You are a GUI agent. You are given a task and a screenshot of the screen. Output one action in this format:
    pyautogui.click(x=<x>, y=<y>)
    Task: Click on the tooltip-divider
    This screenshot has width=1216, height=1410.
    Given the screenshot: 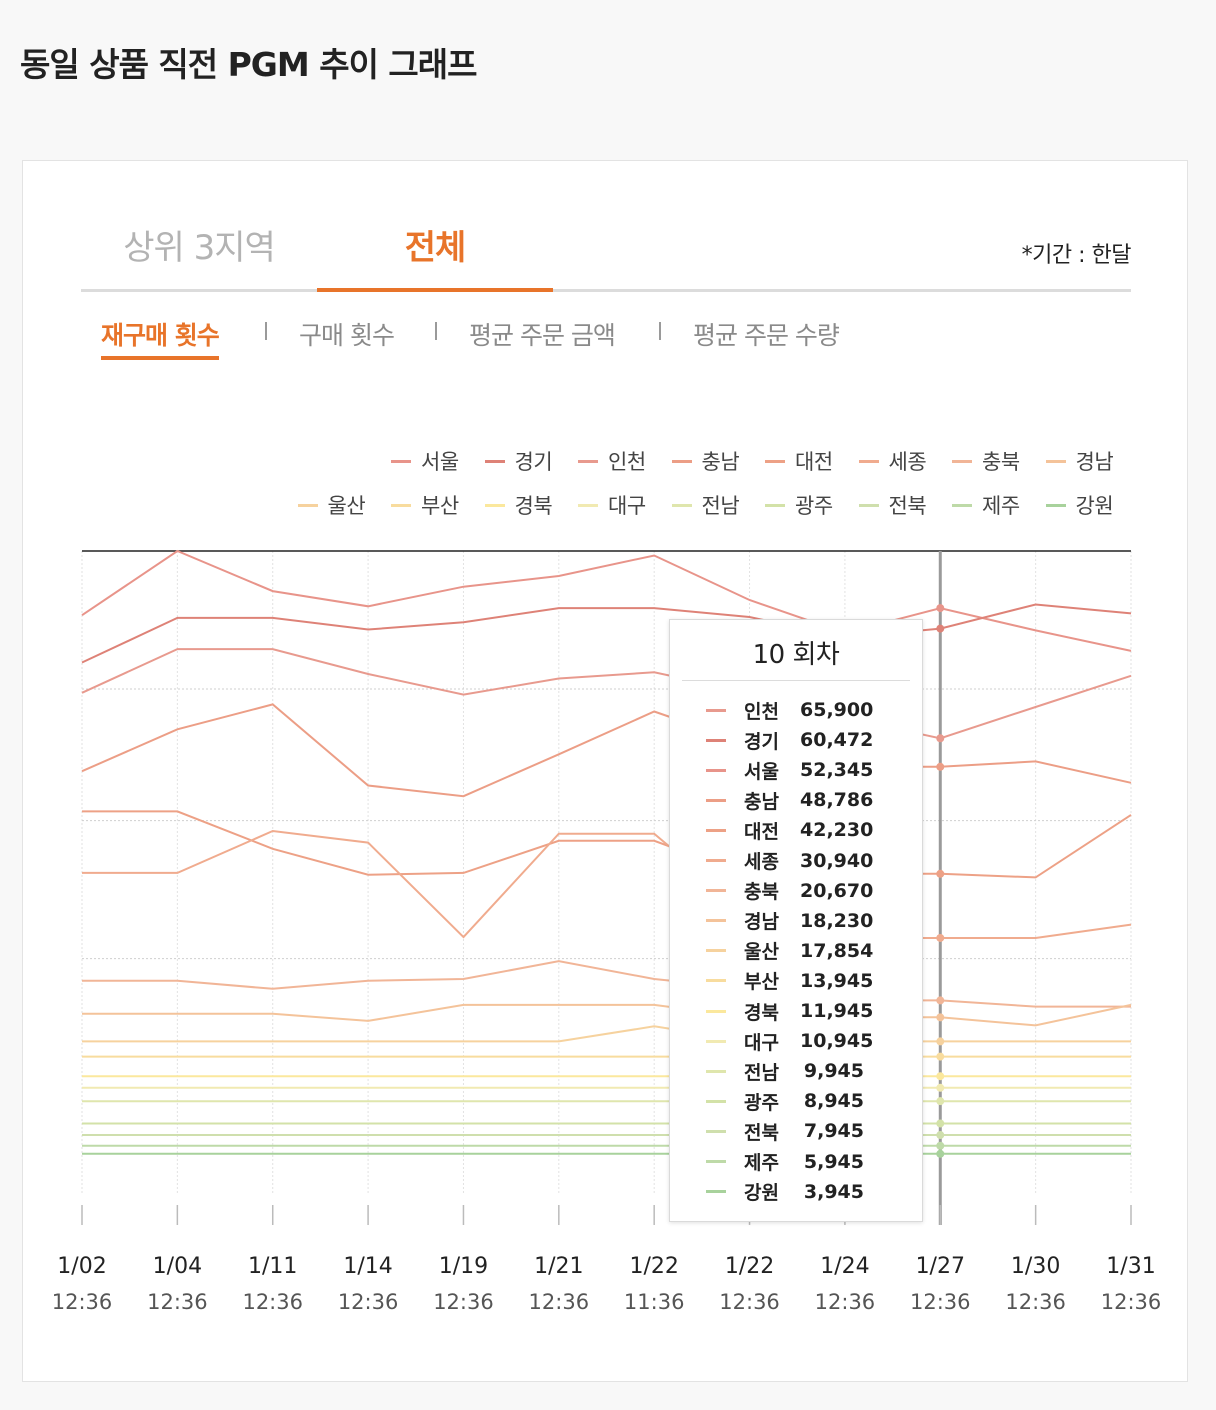 What is the action you would take?
    pyautogui.click(x=796, y=680)
    